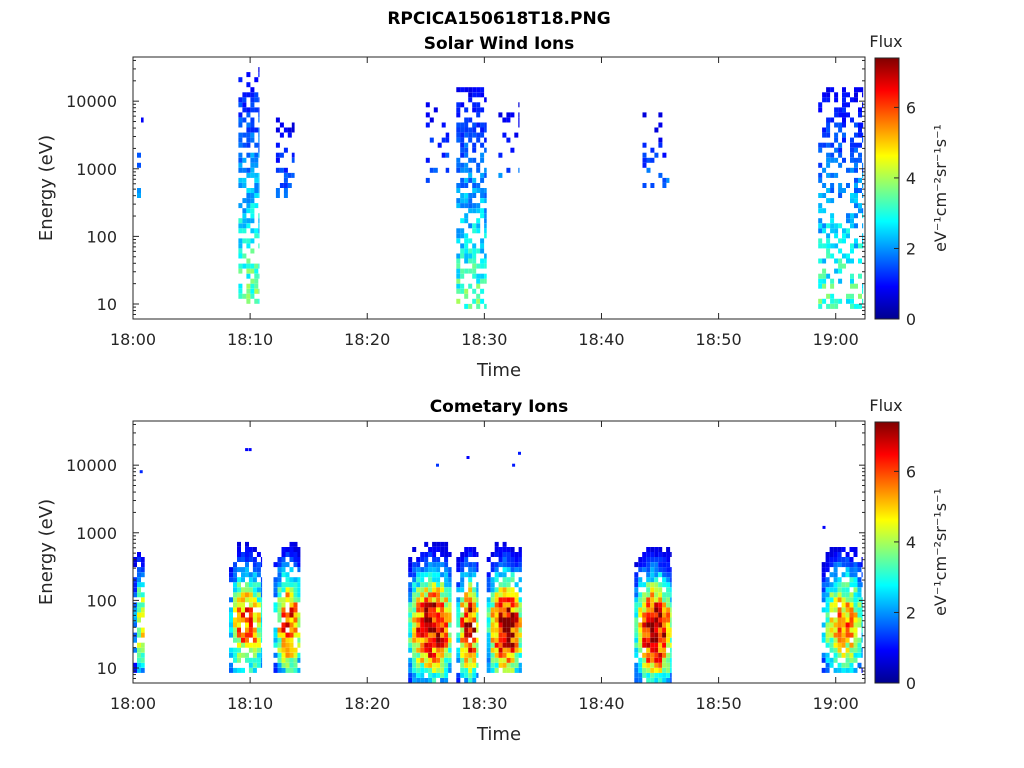 The width and height of the screenshot is (1024, 768). Describe the element at coordinates (885, 41) in the screenshot. I see `colorbar-title: Flux` at that location.